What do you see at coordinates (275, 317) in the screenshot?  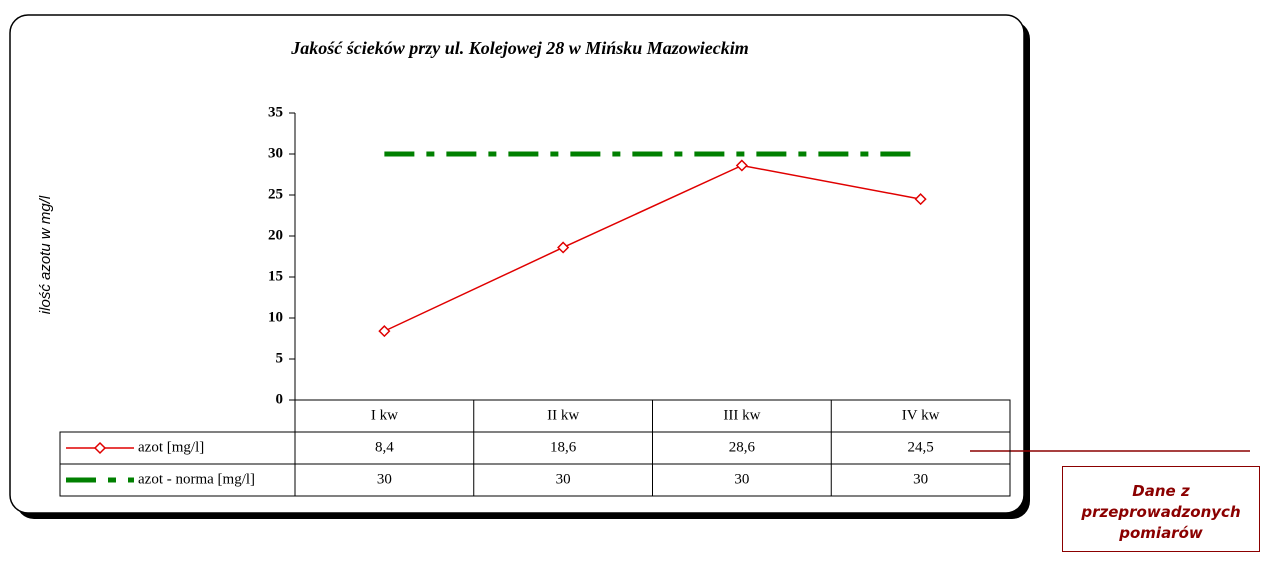 I see `y-tick-label: 10` at bounding box center [275, 317].